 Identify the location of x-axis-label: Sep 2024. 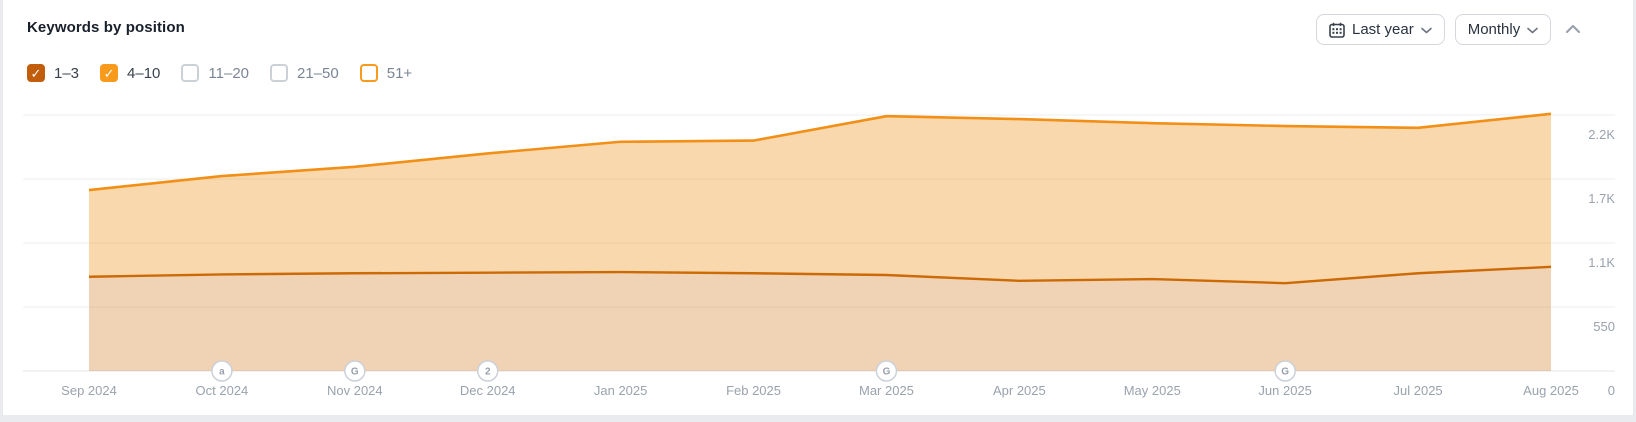
(89, 390).